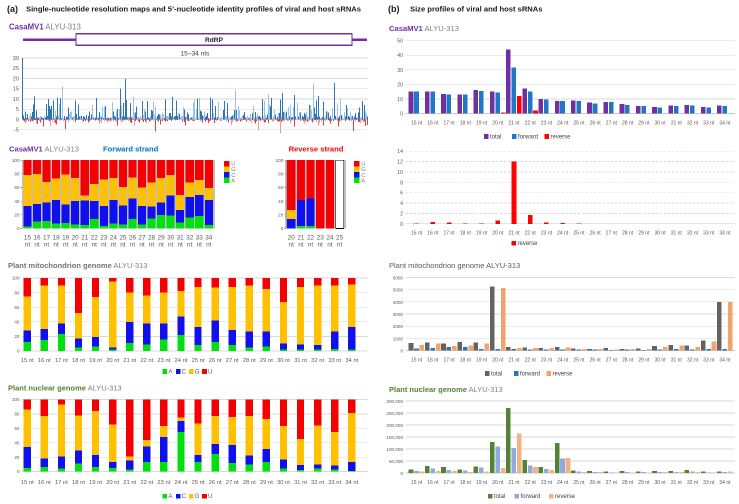 The width and height of the screenshot is (739, 504). What do you see at coordinates (401, 204) in the screenshot?
I see `svg-text: 4` at bounding box center [401, 204].